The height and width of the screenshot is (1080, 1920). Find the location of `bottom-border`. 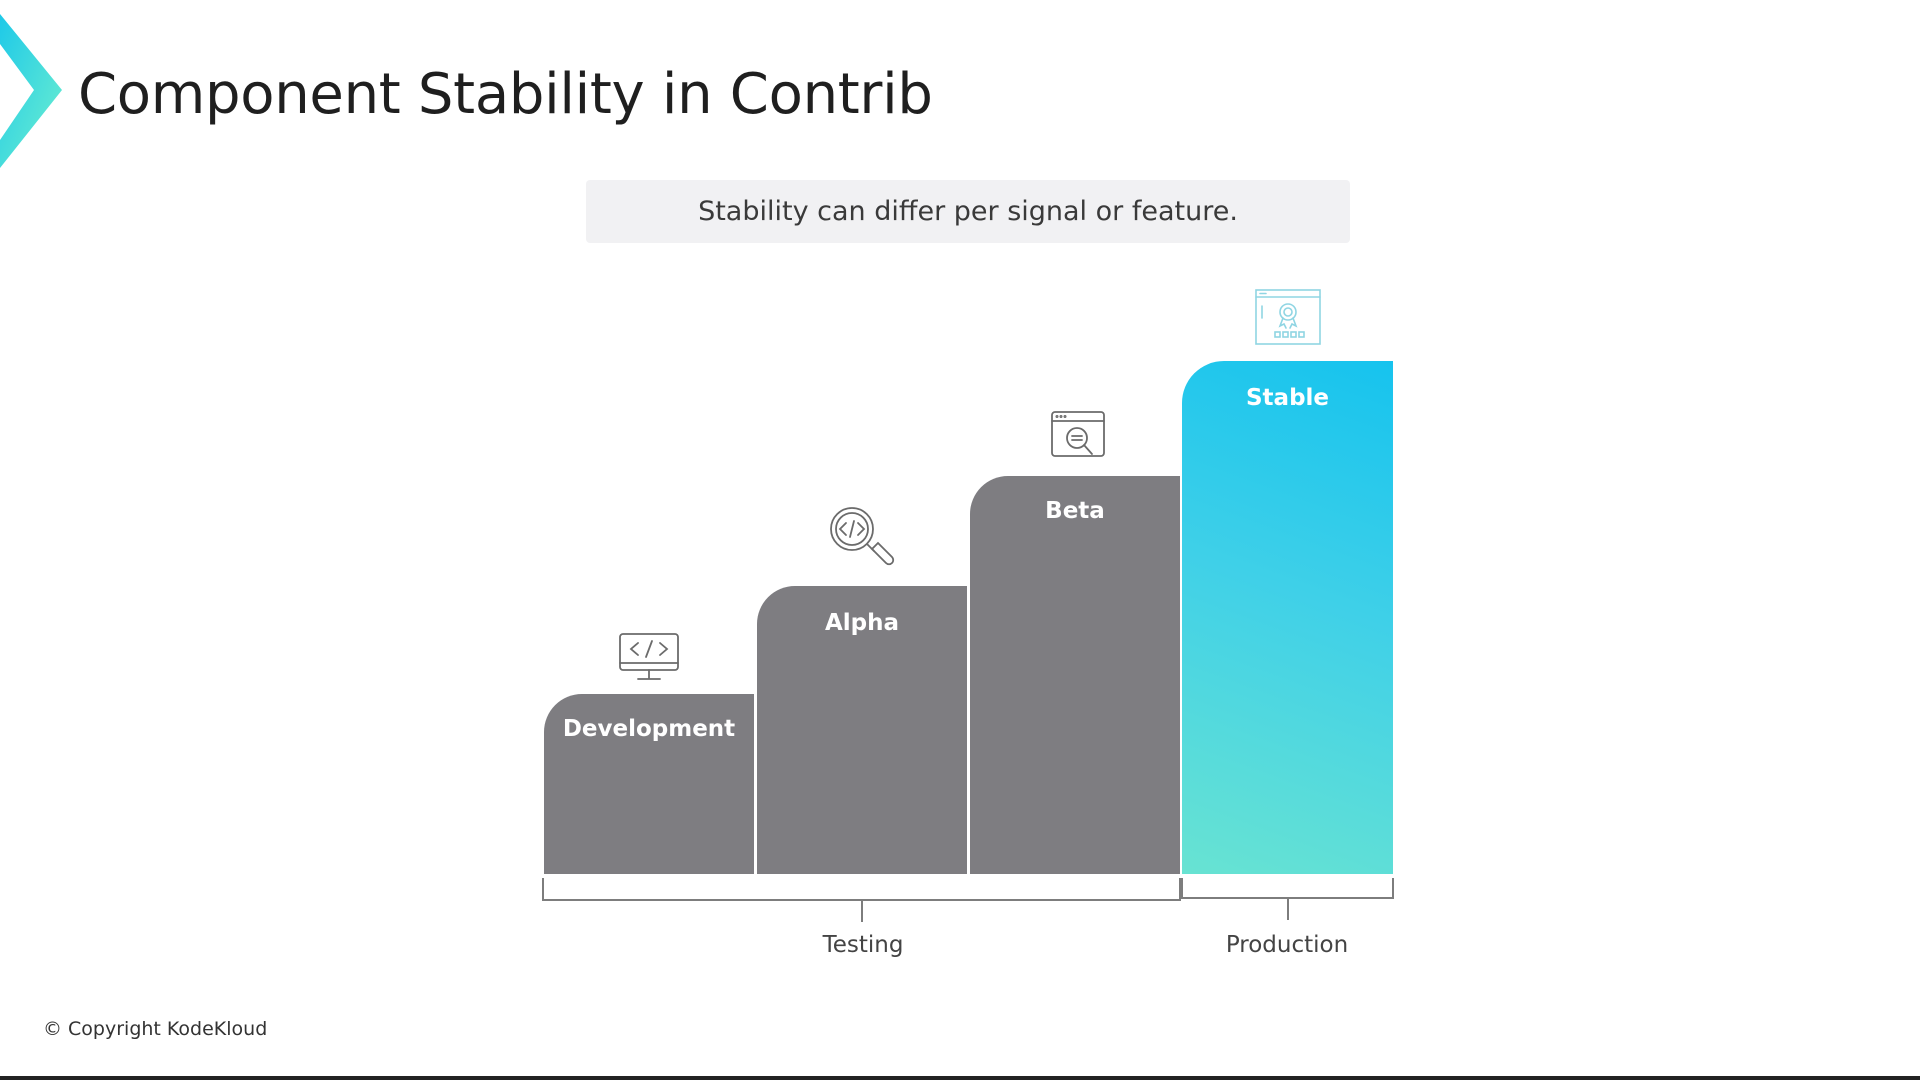

bottom-border is located at coordinates (960, 1078).